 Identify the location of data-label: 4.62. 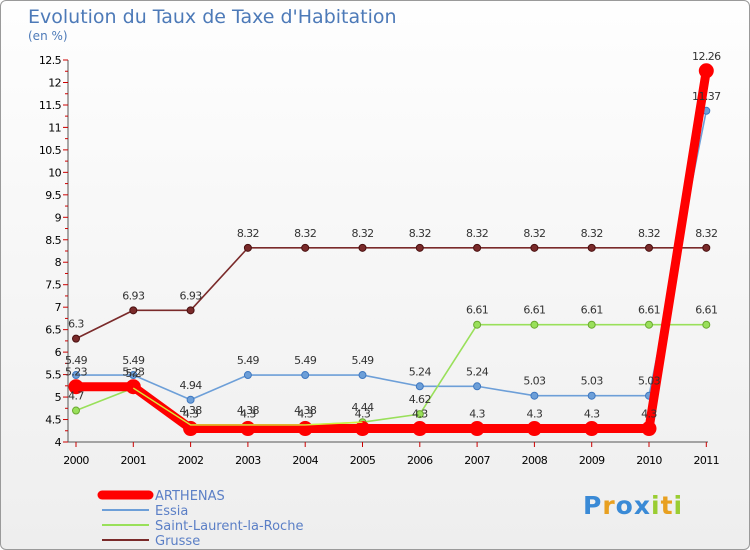
(420, 399).